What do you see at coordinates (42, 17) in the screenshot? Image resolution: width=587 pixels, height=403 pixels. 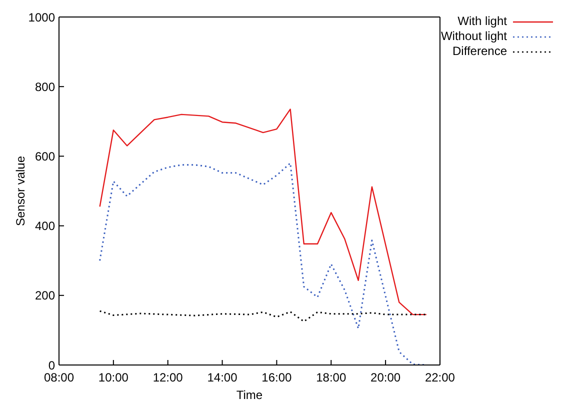 I see `y-tick-label: 1000` at bounding box center [42, 17].